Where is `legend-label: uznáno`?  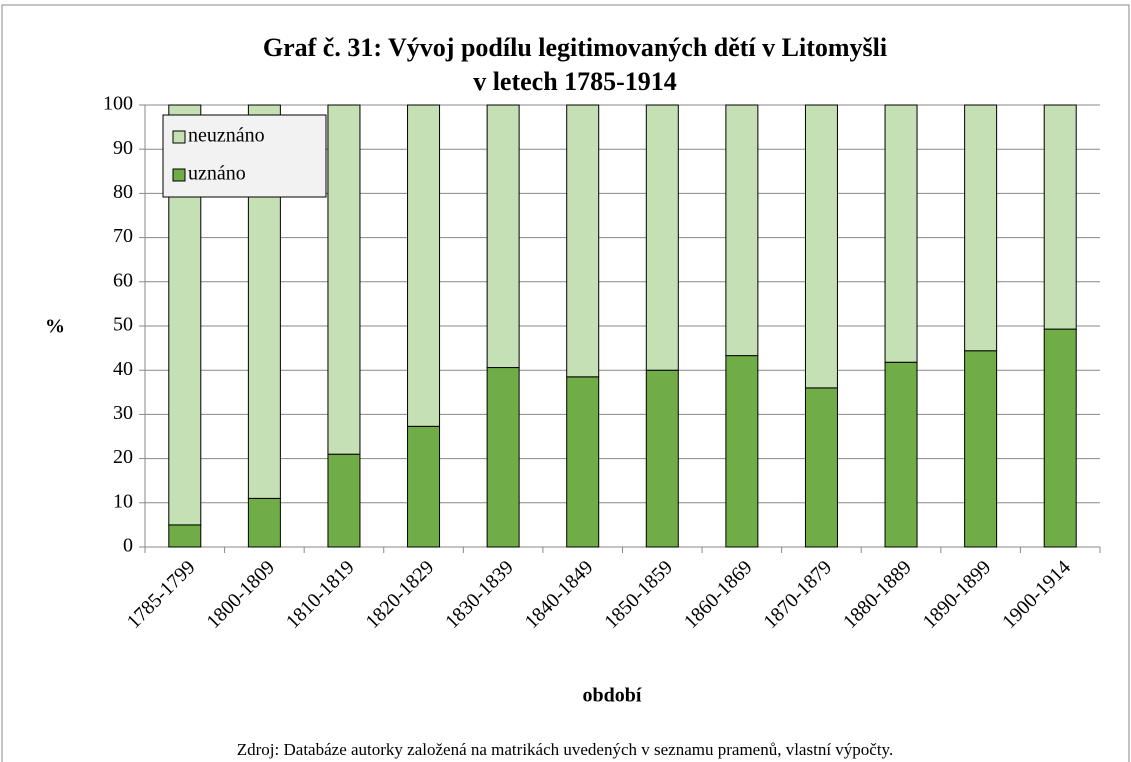
legend-label: uznáno is located at coordinates (217, 174).